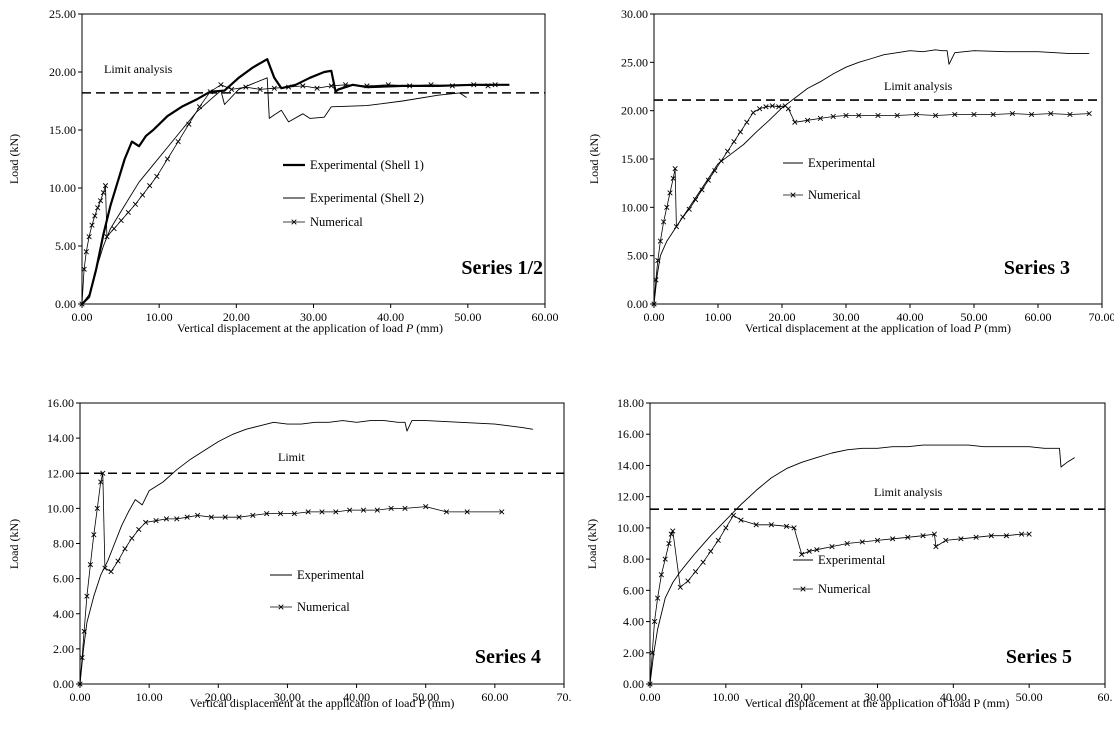 The image size is (1114, 747). Describe the element at coordinates (1037, 268) in the screenshot. I see `series-title: Series 3` at that location.